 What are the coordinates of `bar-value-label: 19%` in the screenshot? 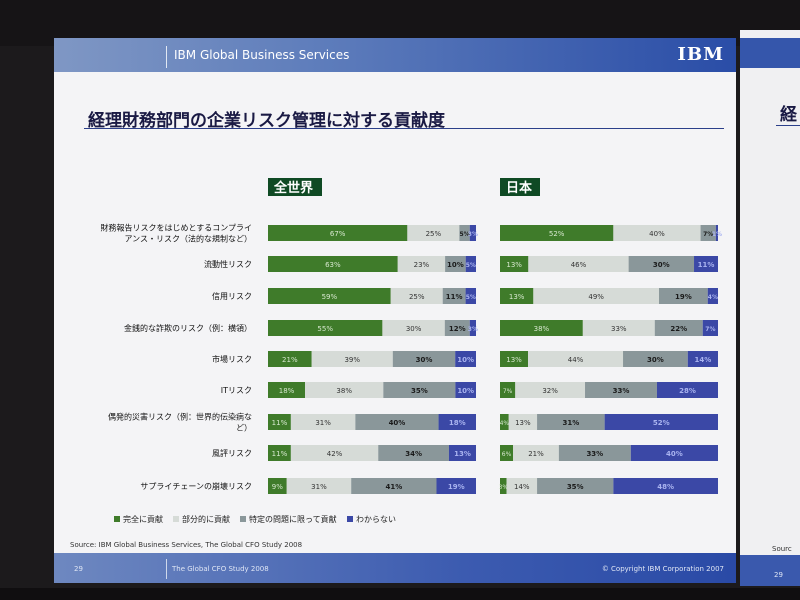 It's located at (456, 487).